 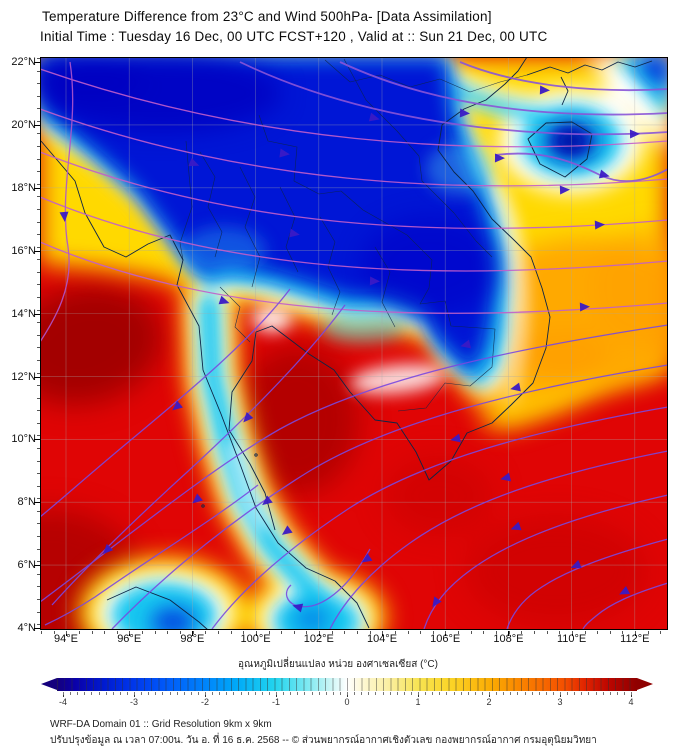 What do you see at coordinates (26, 502) in the screenshot?
I see `lat-tick-label: 8°N` at bounding box center [26, 502].